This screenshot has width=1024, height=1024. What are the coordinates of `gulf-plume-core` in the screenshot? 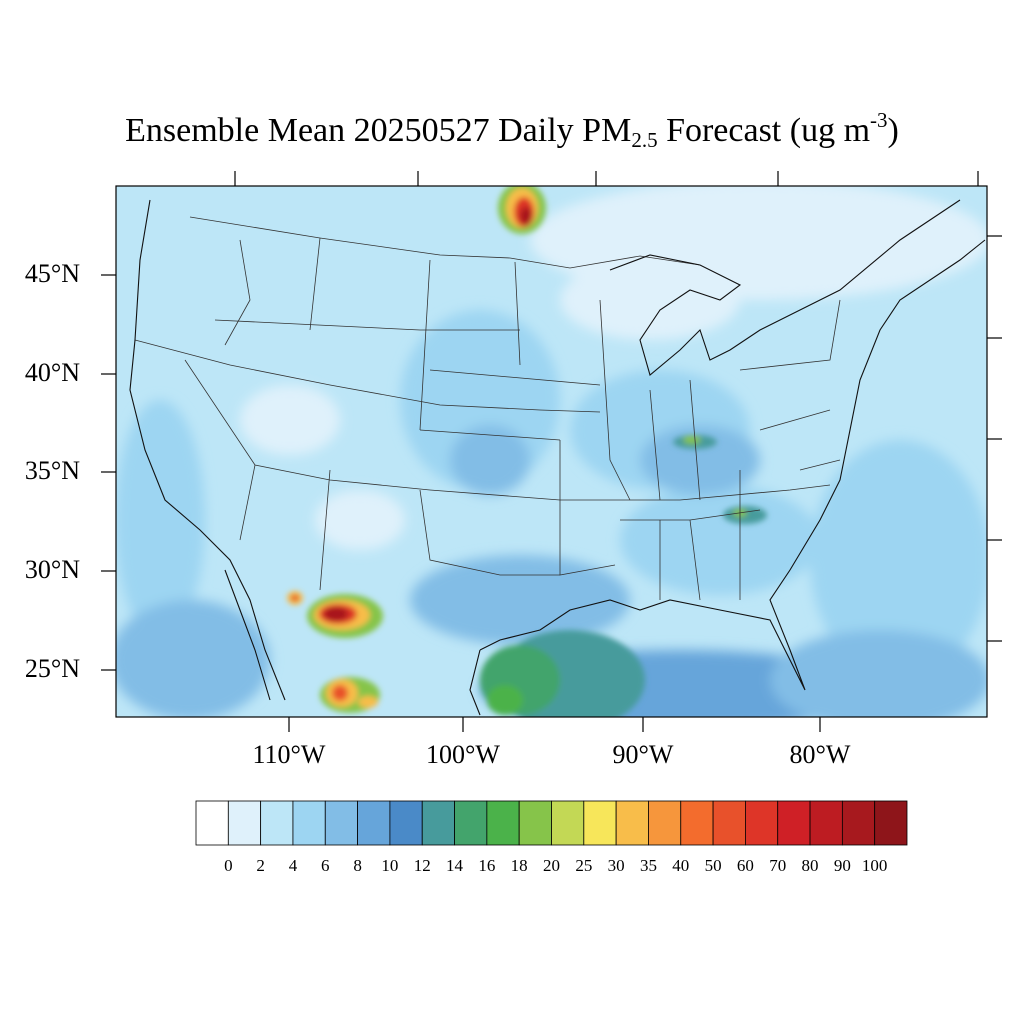 It's located at (505, 700).